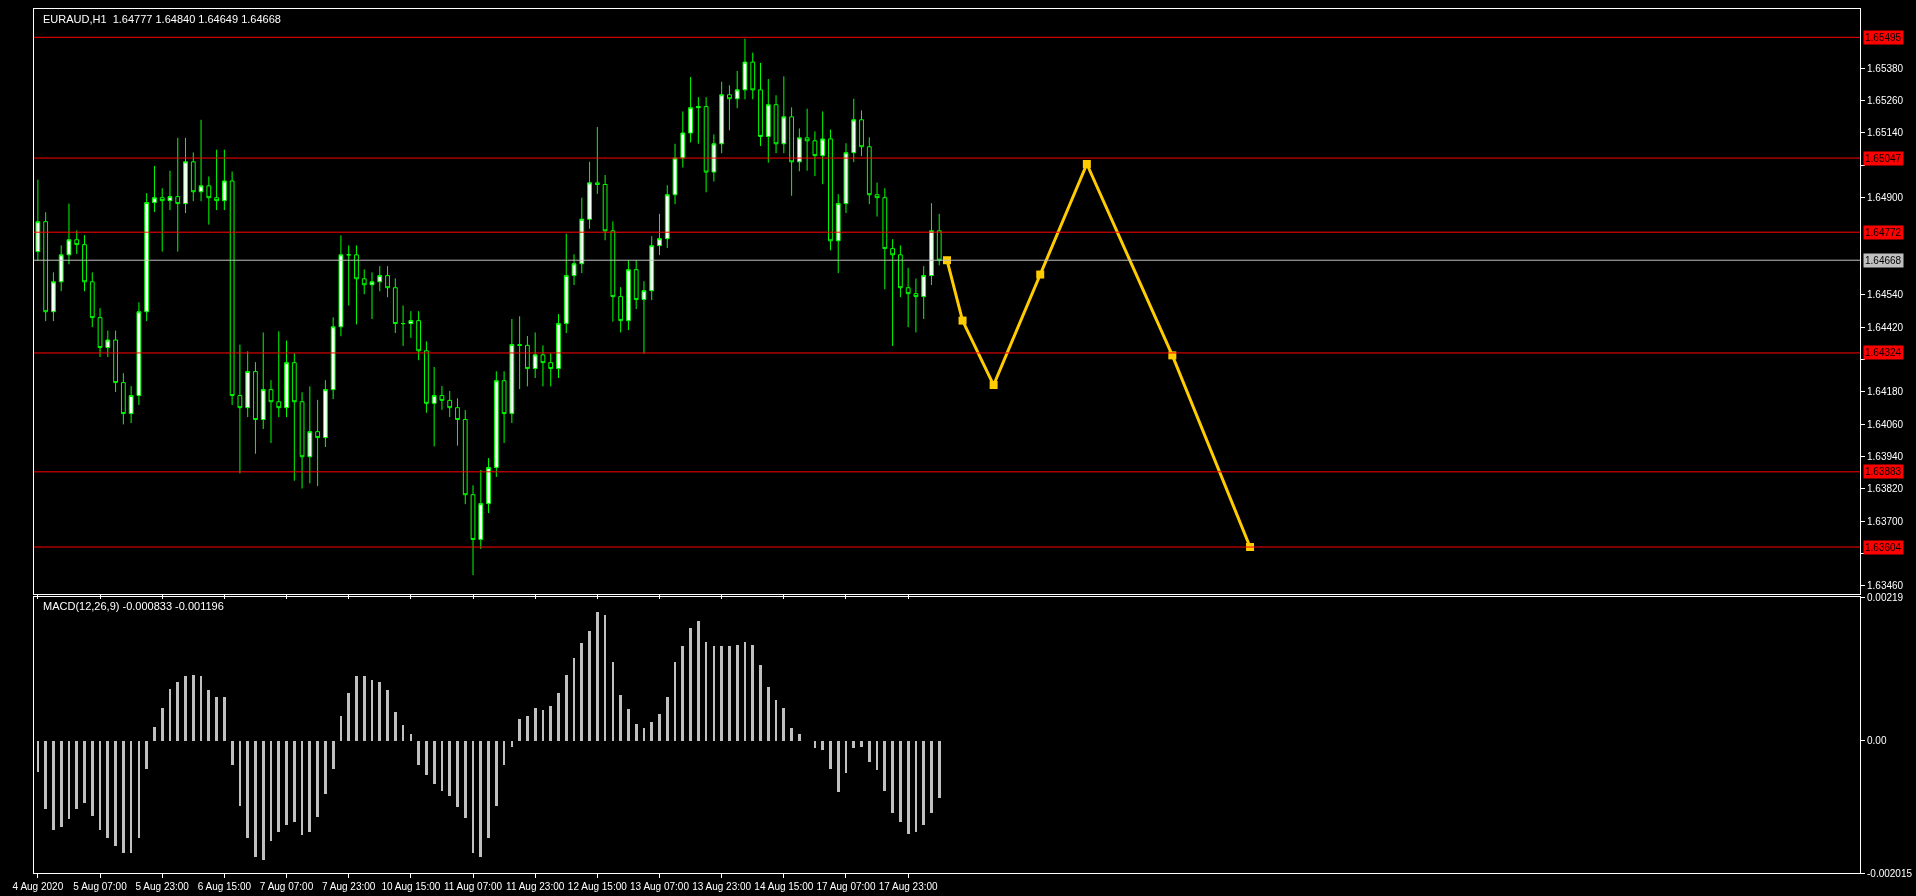 This screenshot has height=896, width=1916. I want to click on y-tick-label: 1.63940, so click(1885, 456).